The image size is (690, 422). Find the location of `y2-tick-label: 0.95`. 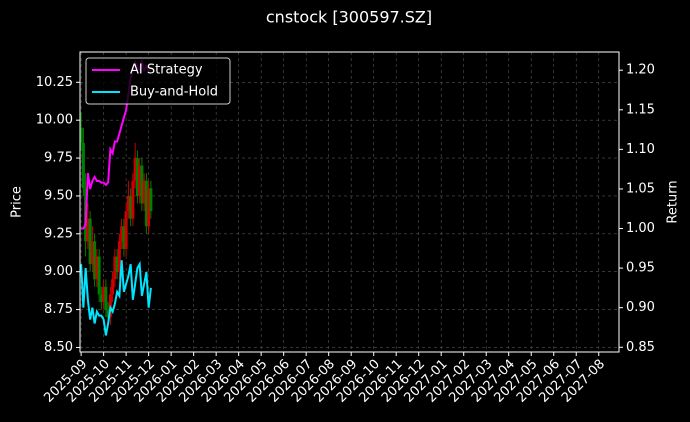

y2-tick-label: 0.95 is located at coordinates (640, 268).